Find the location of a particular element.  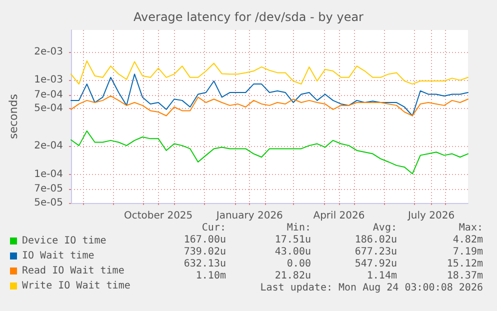

x-tick-label: January 2026 is located at coordinates (249, 216).